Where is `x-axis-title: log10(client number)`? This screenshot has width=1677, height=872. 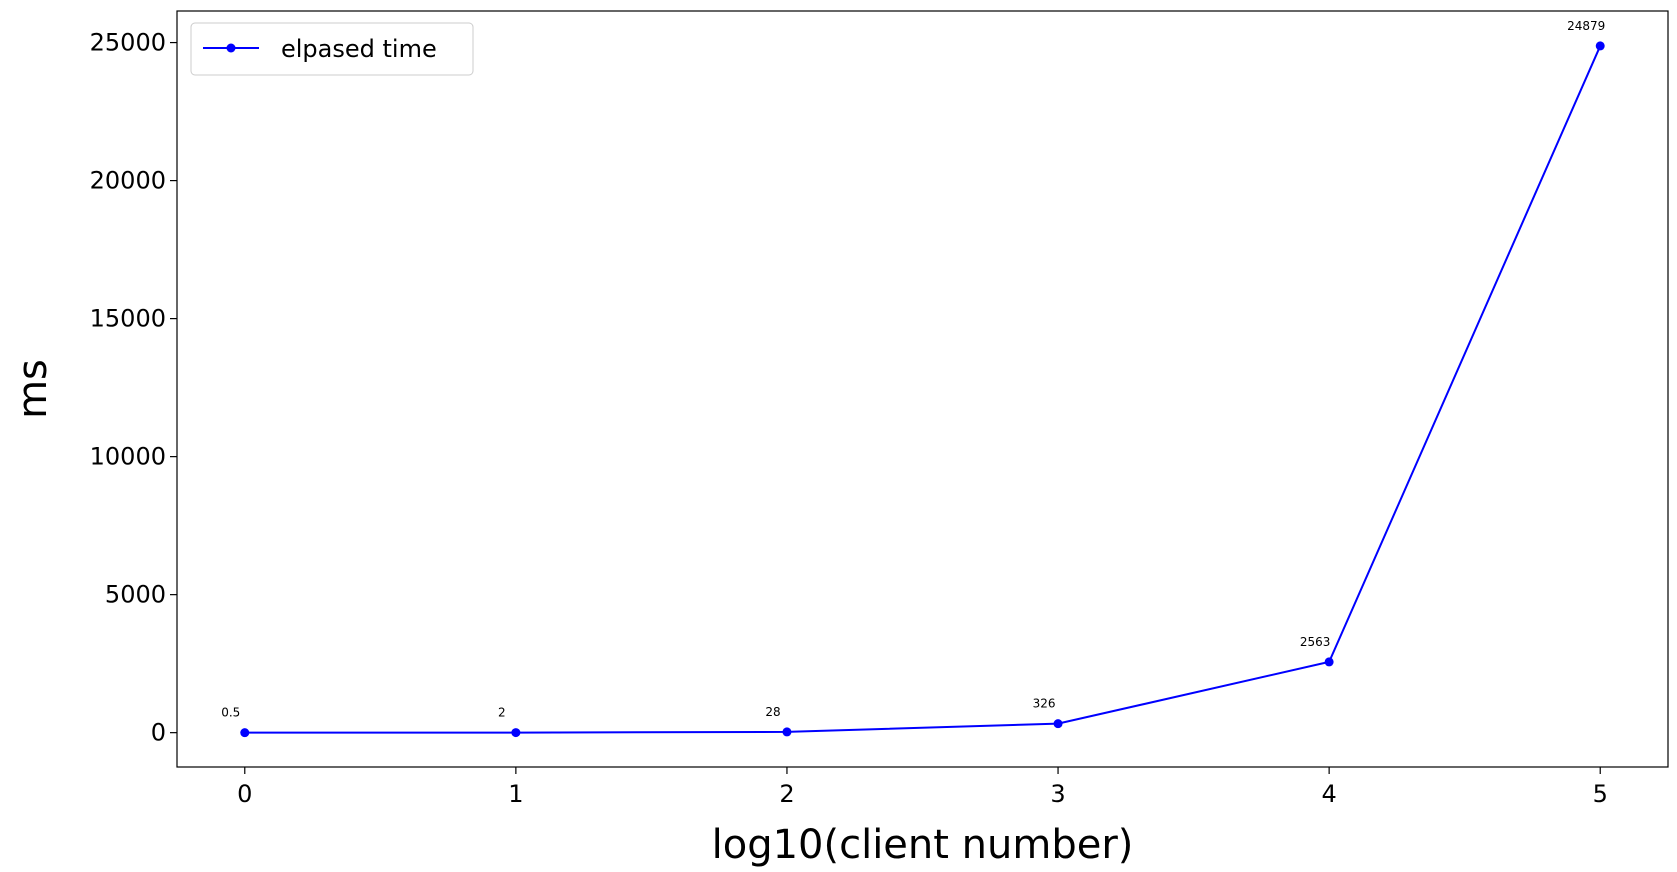 x-axis-title: log10(client number) is located at coordinates (923, 845).